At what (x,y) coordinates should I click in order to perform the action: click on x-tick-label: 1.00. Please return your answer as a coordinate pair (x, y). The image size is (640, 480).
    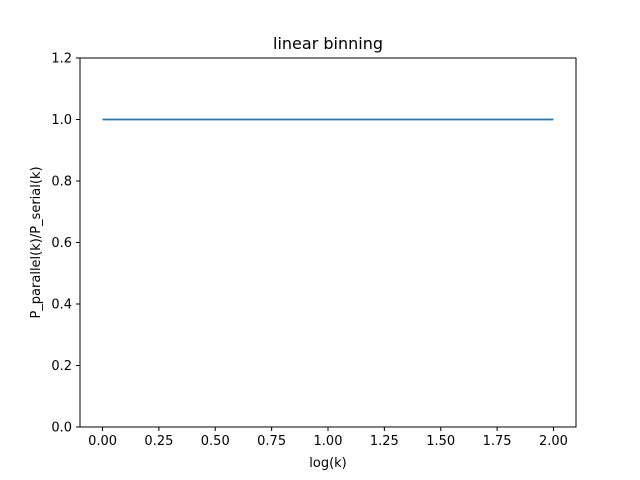
    Looking at the image, I should click on (328, 441).